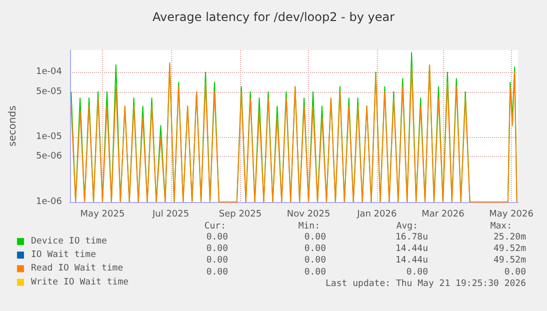 The height and width of the screenshot is (311, 547). I want to click on x-tick-label: May 2025, so click(102, 215).